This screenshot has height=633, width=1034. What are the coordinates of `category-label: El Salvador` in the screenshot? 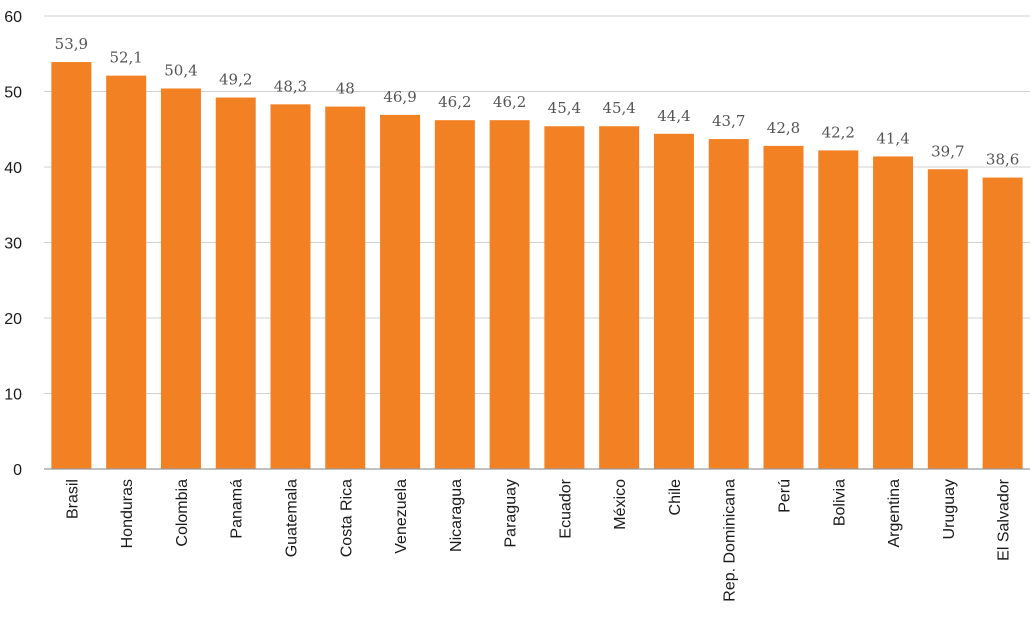 It's located at (1004, 519).